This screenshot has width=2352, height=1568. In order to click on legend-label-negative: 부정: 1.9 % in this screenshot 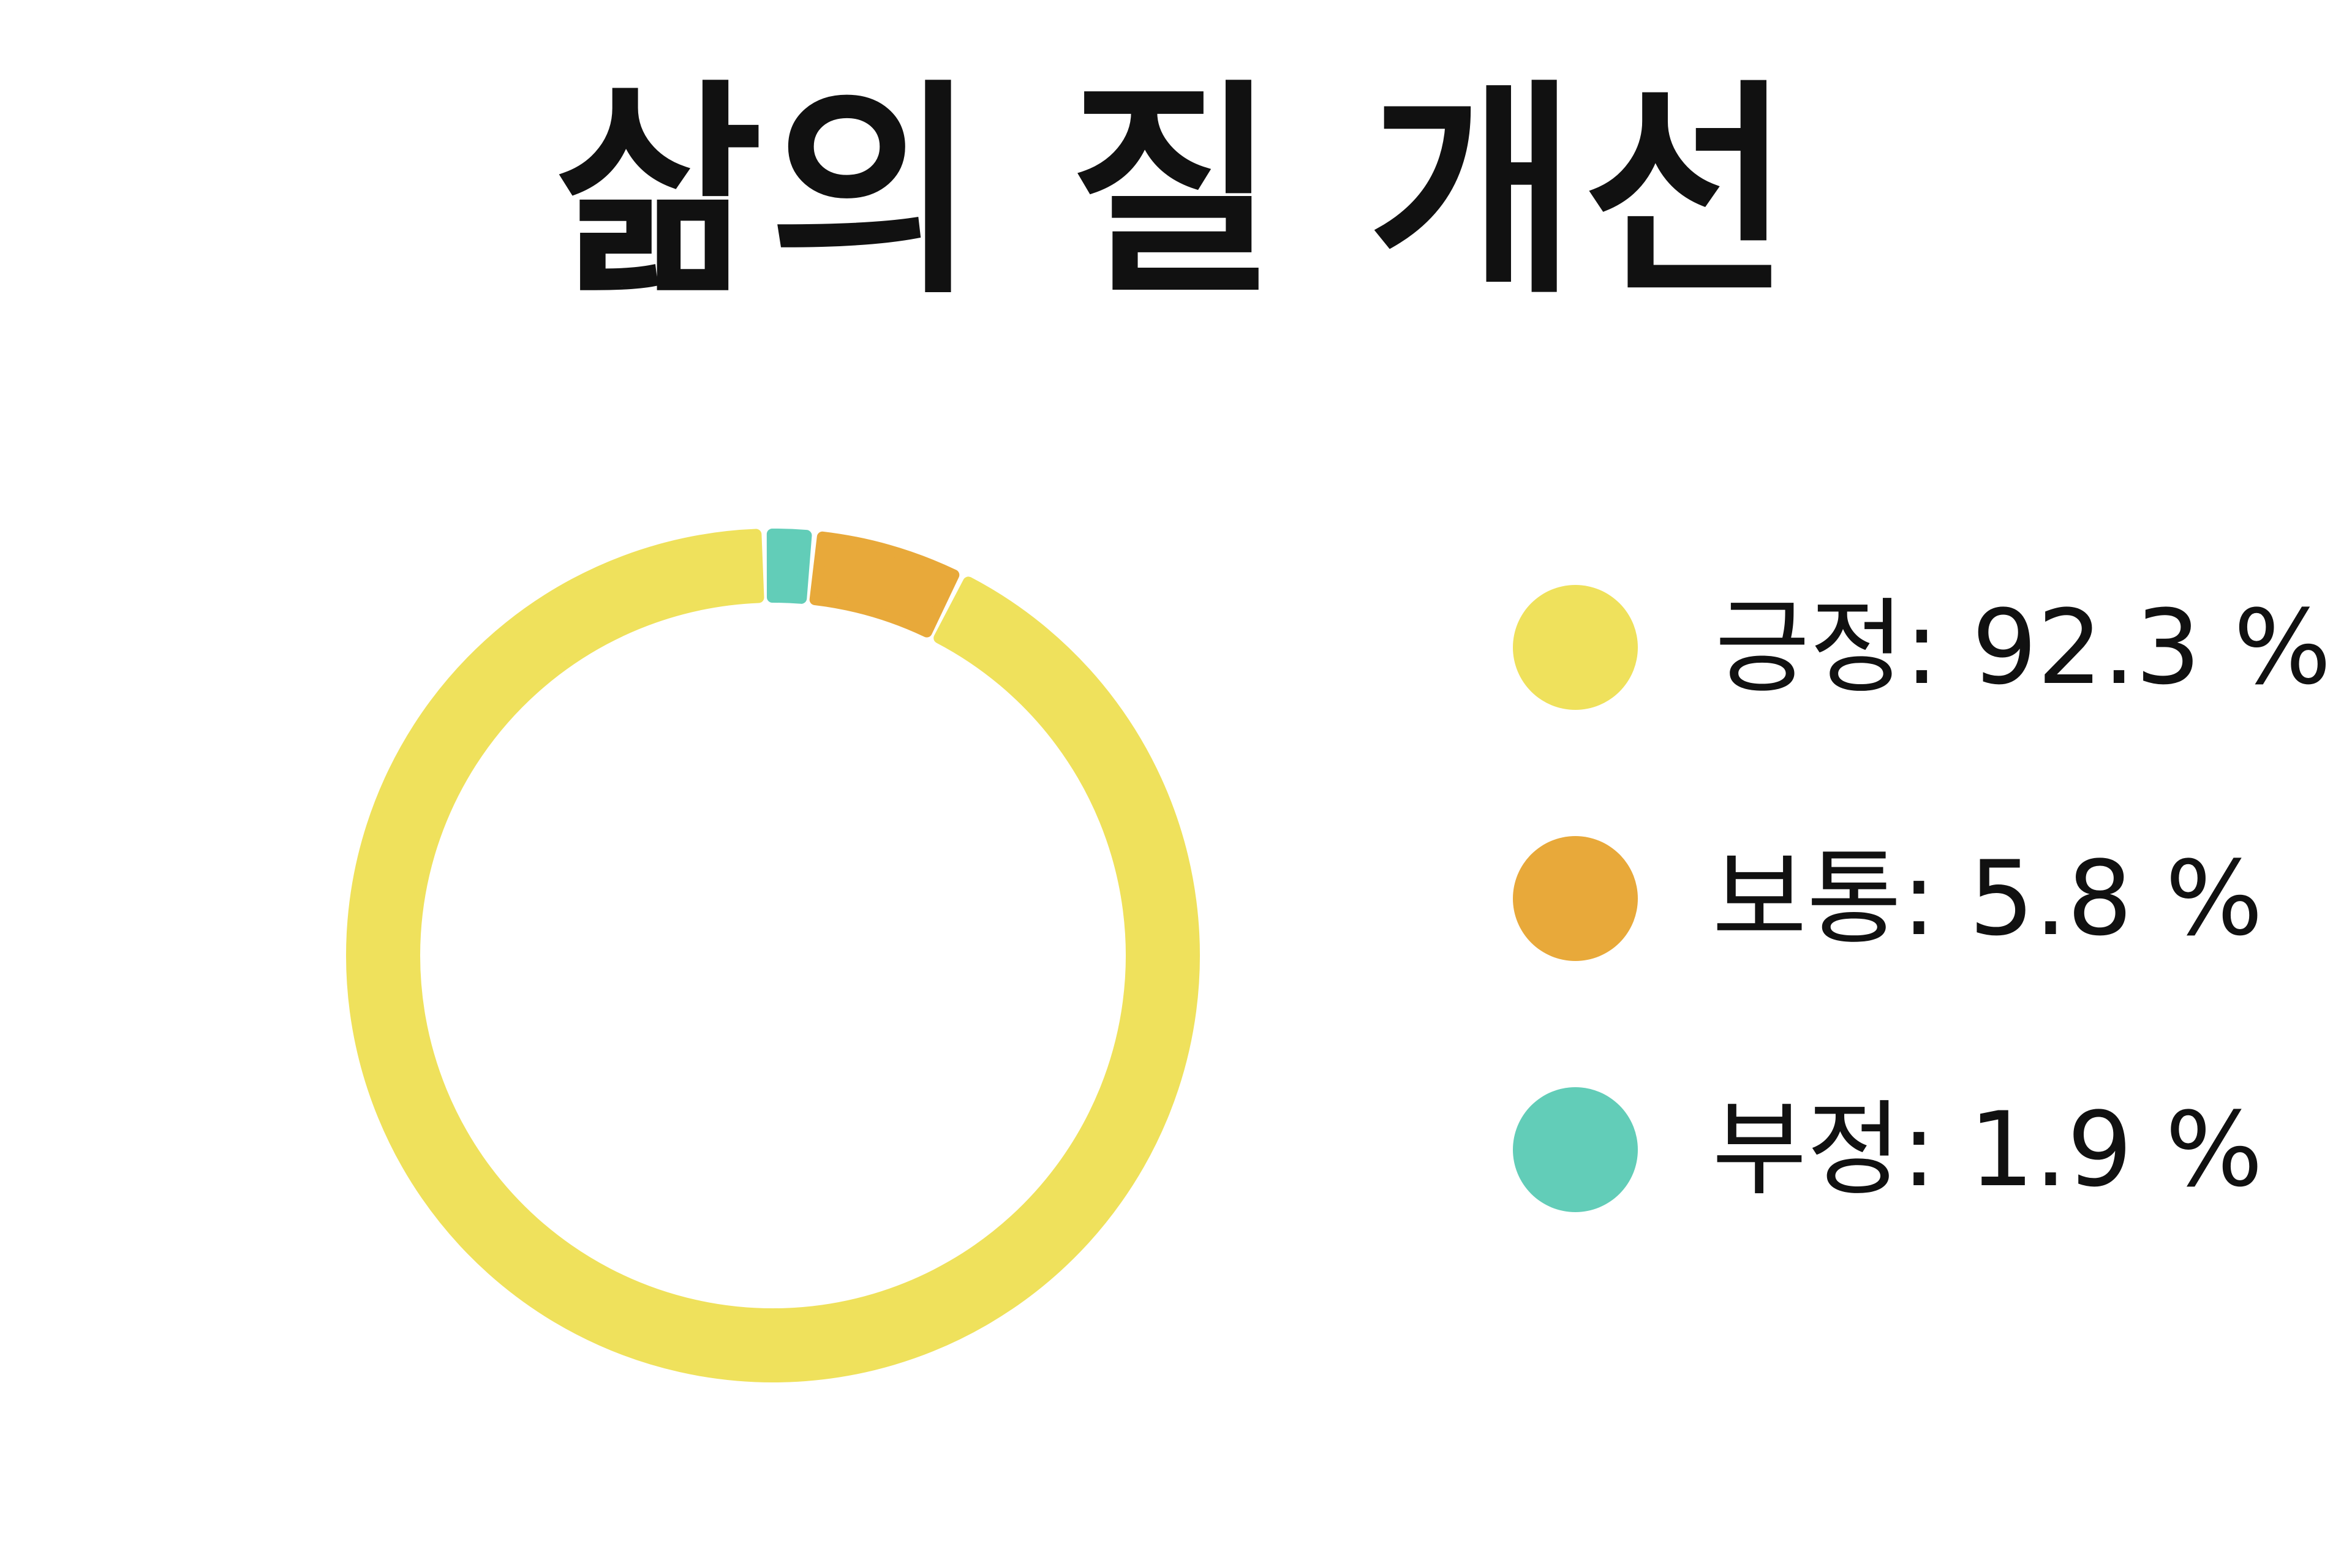, I will do `click(1988, 1150)`.